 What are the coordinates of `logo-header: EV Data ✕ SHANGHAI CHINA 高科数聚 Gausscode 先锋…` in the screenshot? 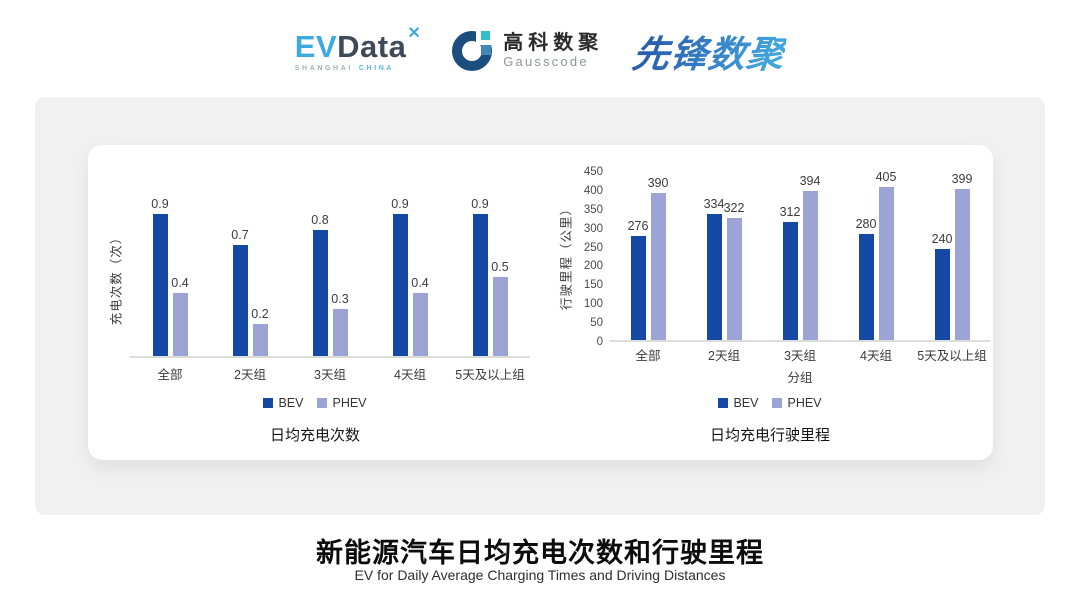 It's located at (540, 51).